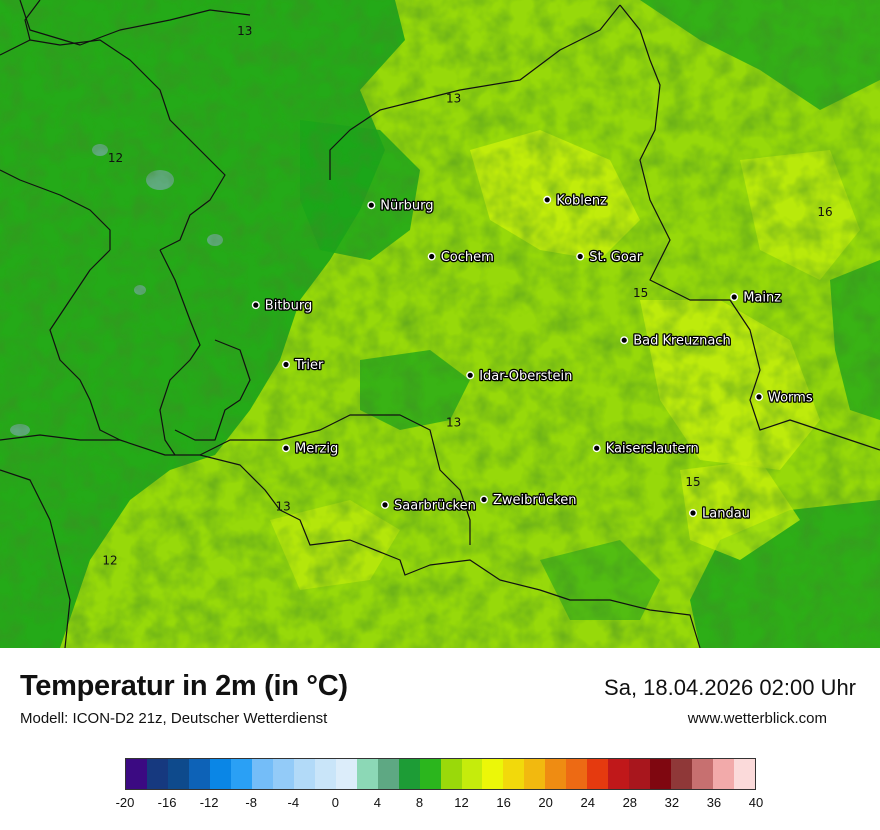  Describe the element at coordinates (652, 449) in the screenshot. I see `city-label: Kaiserslautern` at that location.